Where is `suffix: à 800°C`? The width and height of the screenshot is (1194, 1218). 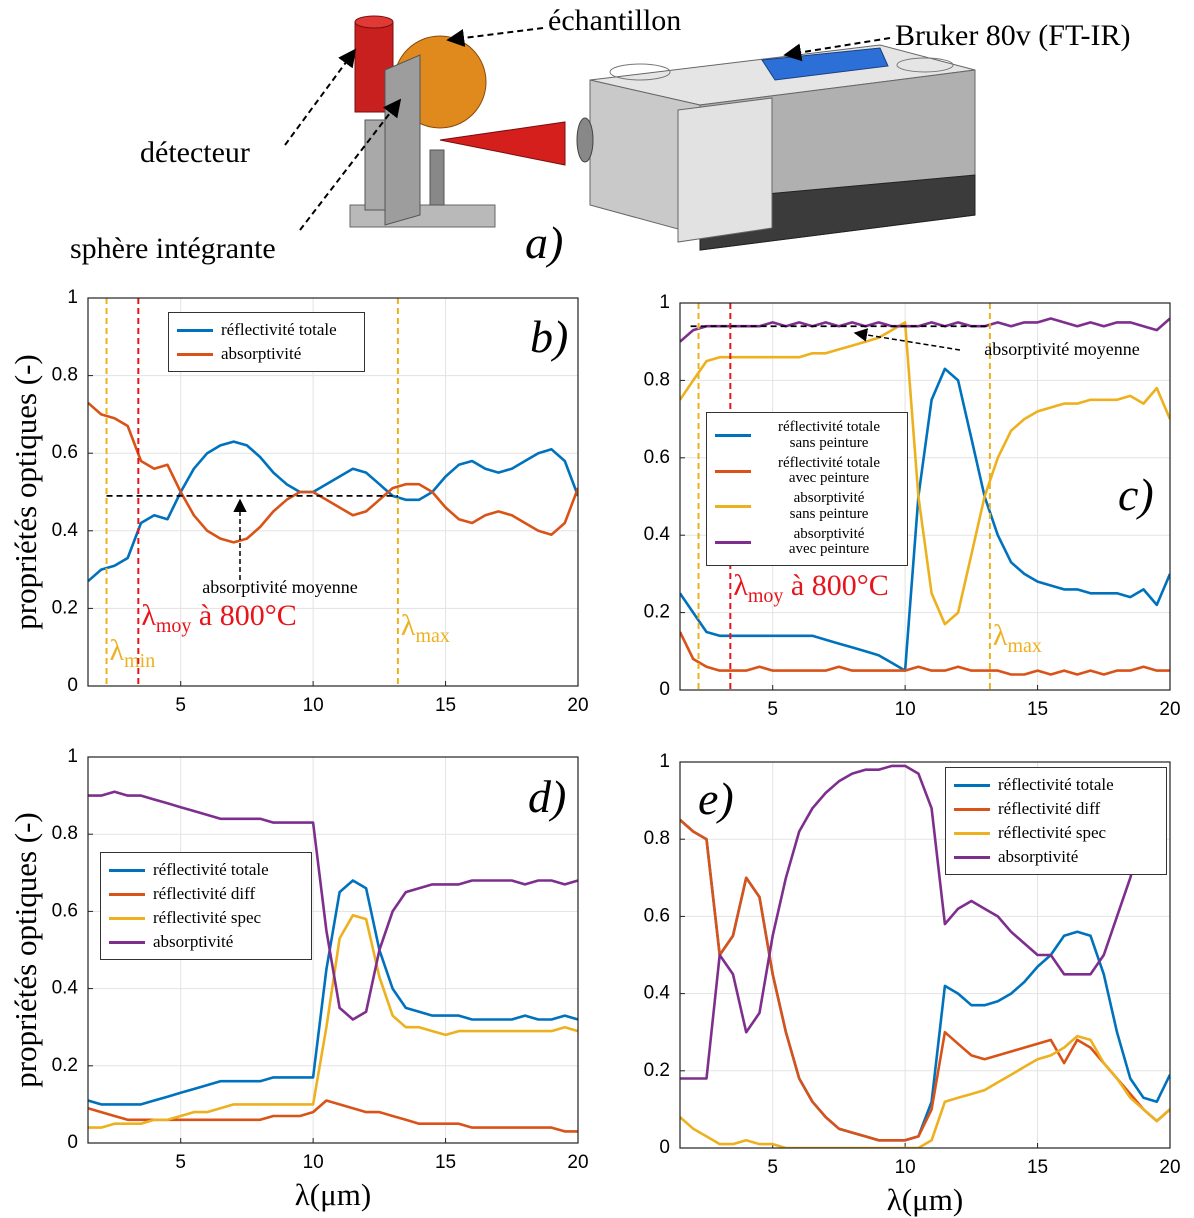
suffix: à 800°C is located at coordinates (835, 585).